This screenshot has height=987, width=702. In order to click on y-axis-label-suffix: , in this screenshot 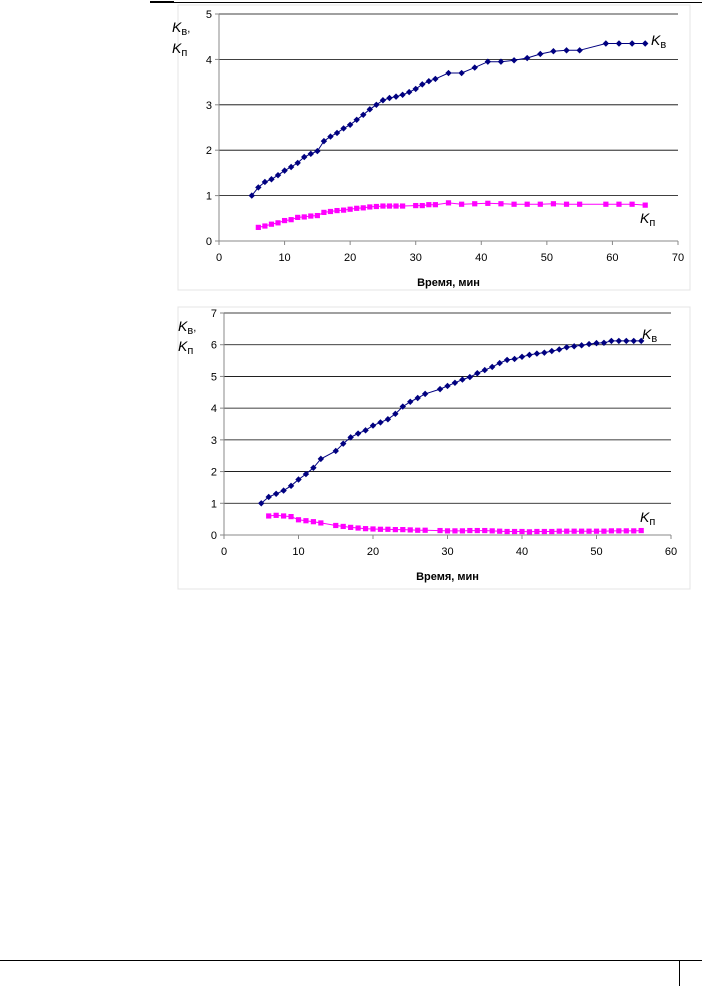, I will do `click(194, 328)`.